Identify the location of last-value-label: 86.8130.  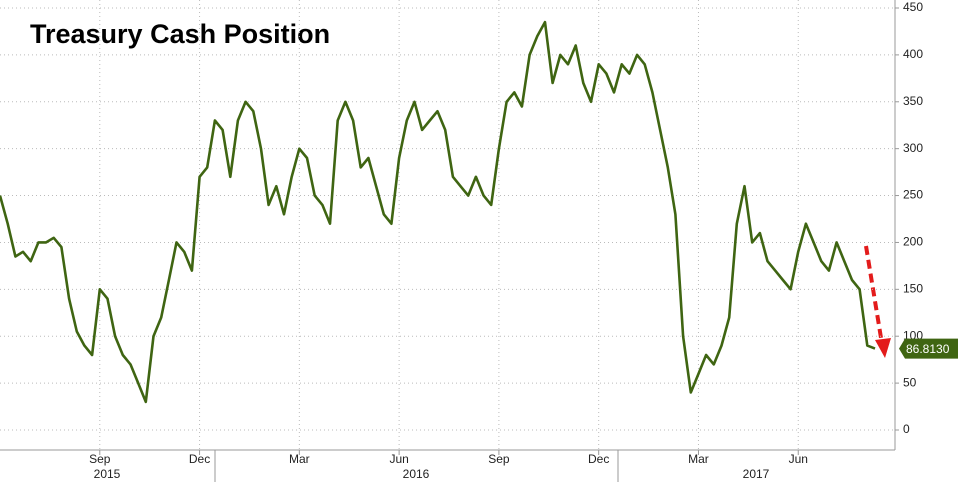
(928, 349).